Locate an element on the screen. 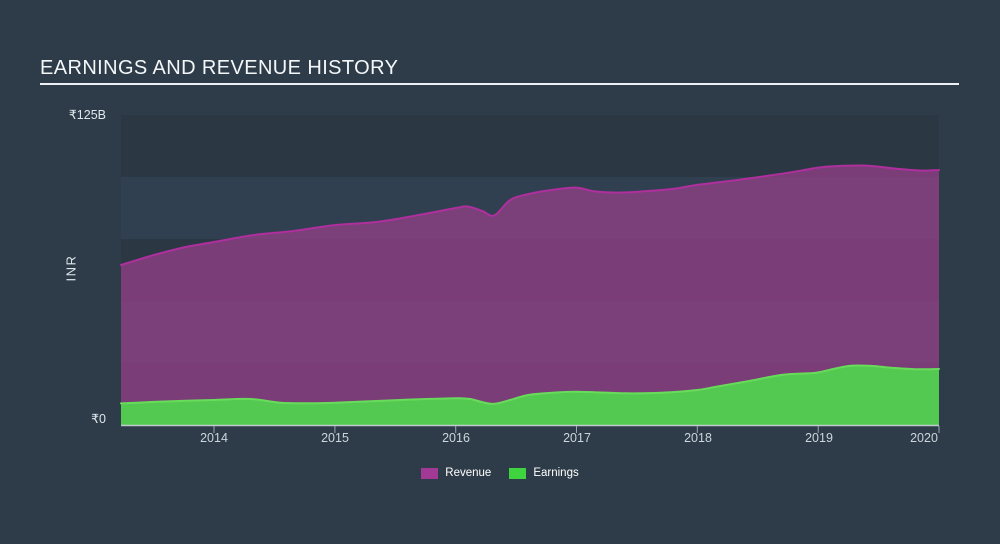 Image resolution: width=1000 pixels, height=544 pixels. y-axis-max-label: ₹125B is located at coordinates (87, 115).